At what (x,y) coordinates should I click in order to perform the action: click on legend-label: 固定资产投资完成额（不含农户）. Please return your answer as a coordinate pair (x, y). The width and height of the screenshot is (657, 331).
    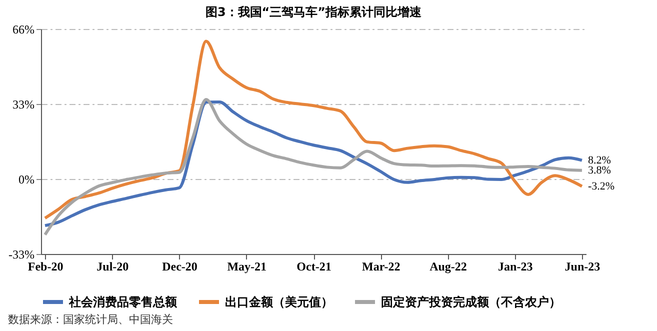
    Looking at the image, I should click on (471, 302).